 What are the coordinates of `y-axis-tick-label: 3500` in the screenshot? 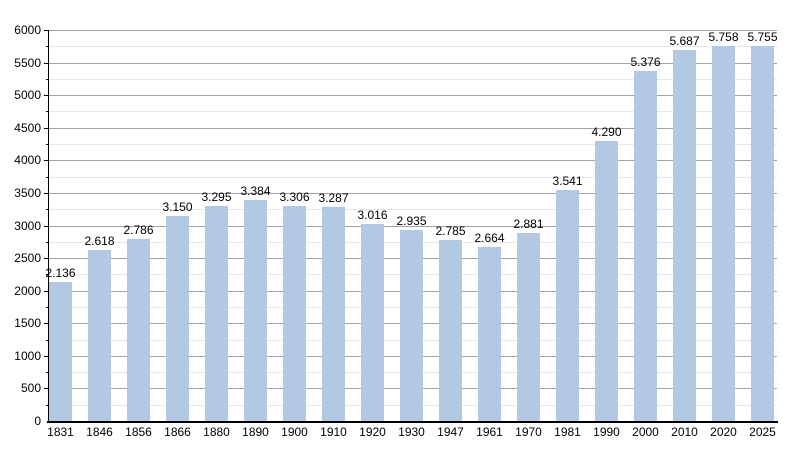 It's located at (27, 192).